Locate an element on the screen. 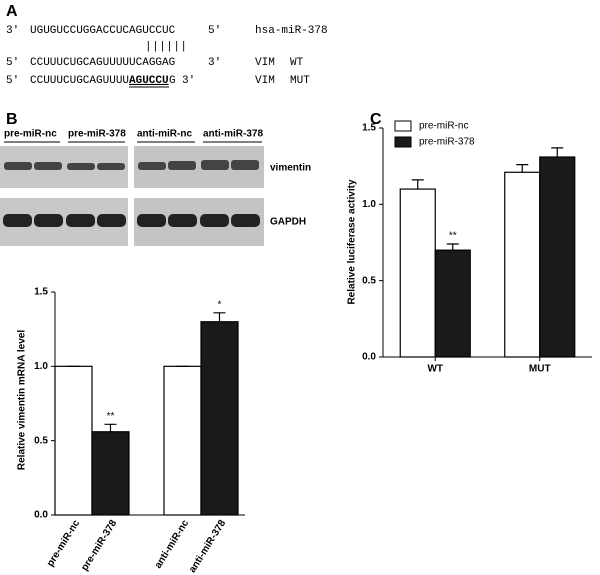 This screenshot has width=600, height=575. y-axis-label: Relative vimentin mRNA level is located at coordinates (22, 400).